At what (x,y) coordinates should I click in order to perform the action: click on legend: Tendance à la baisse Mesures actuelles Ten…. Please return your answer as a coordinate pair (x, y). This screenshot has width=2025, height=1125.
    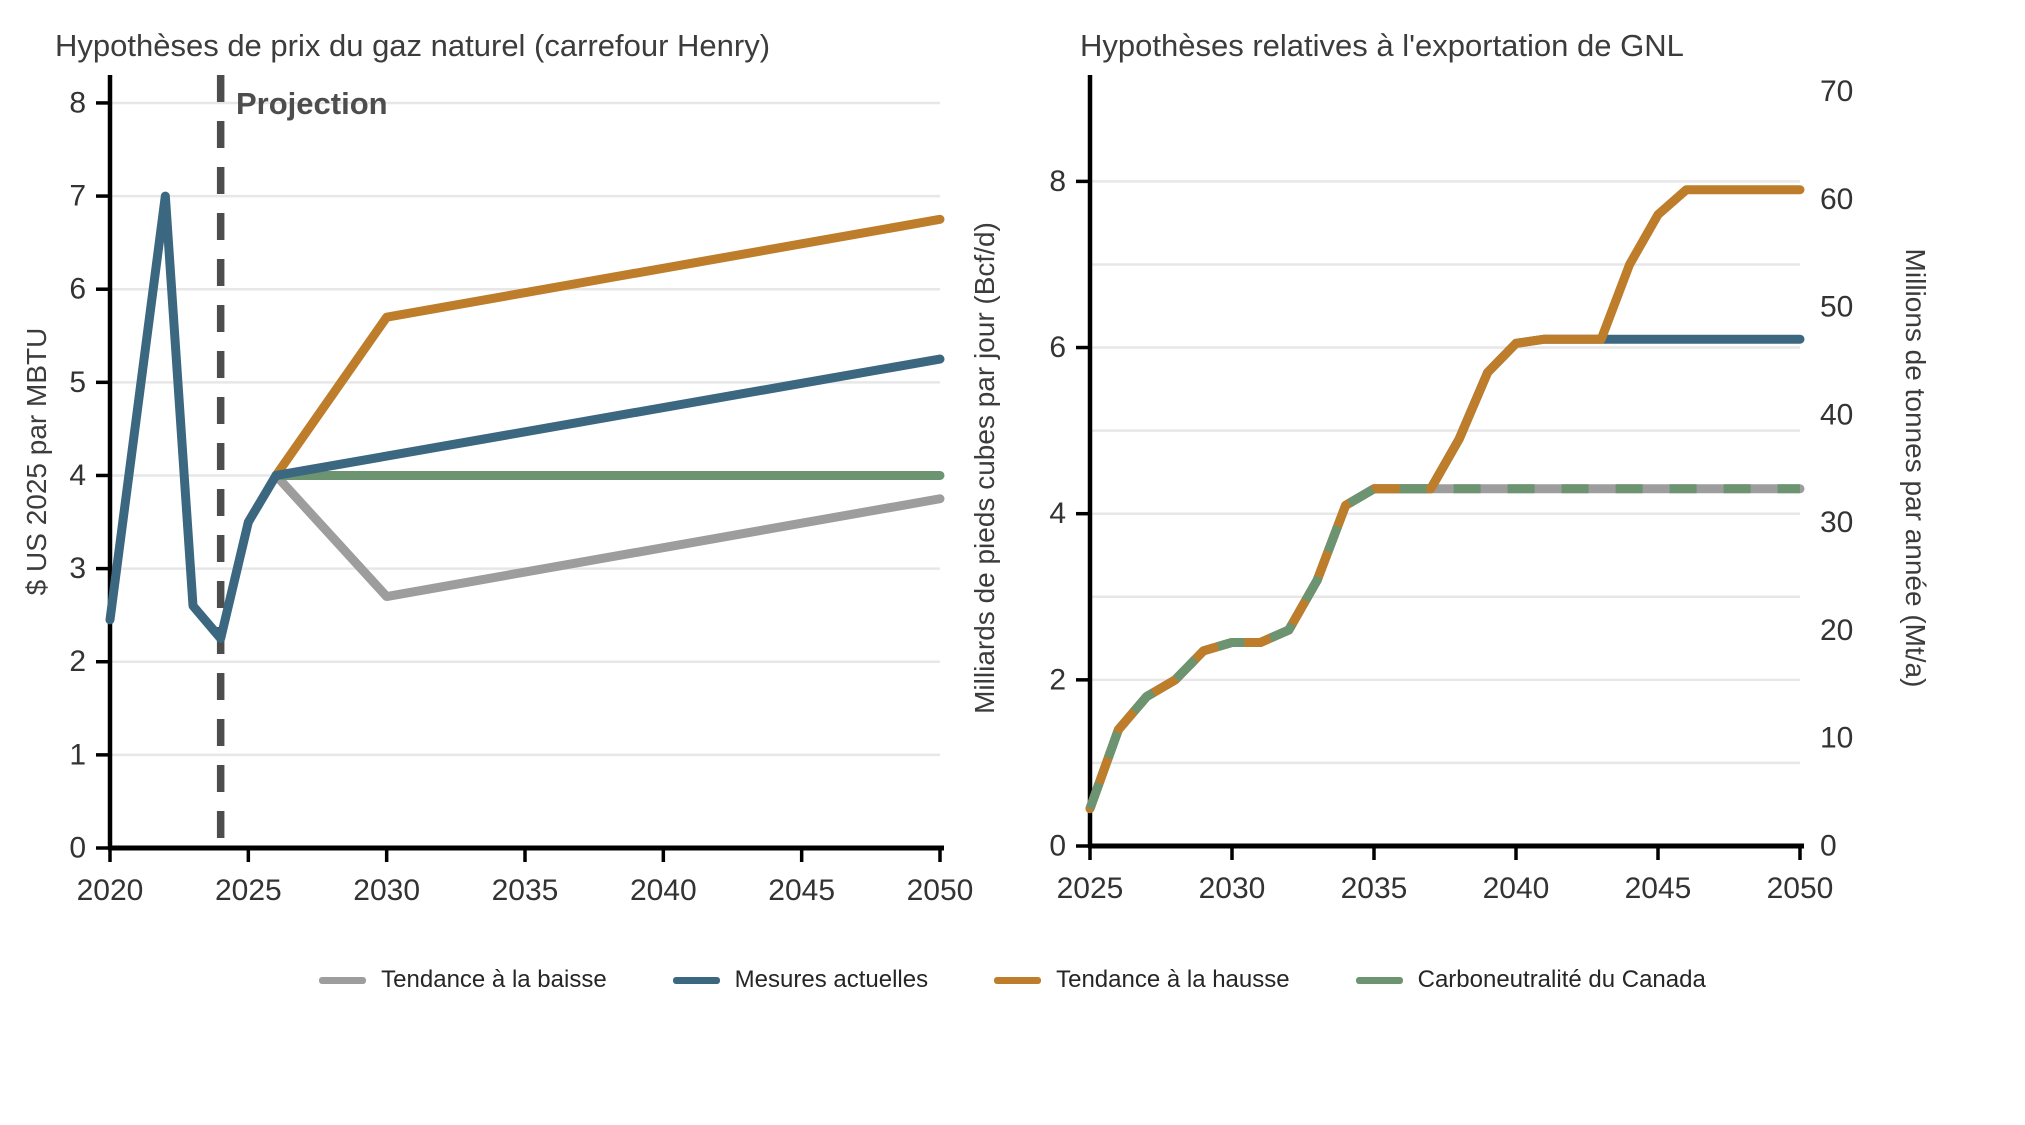
    Looking at the image, I should click on (1012, 980).